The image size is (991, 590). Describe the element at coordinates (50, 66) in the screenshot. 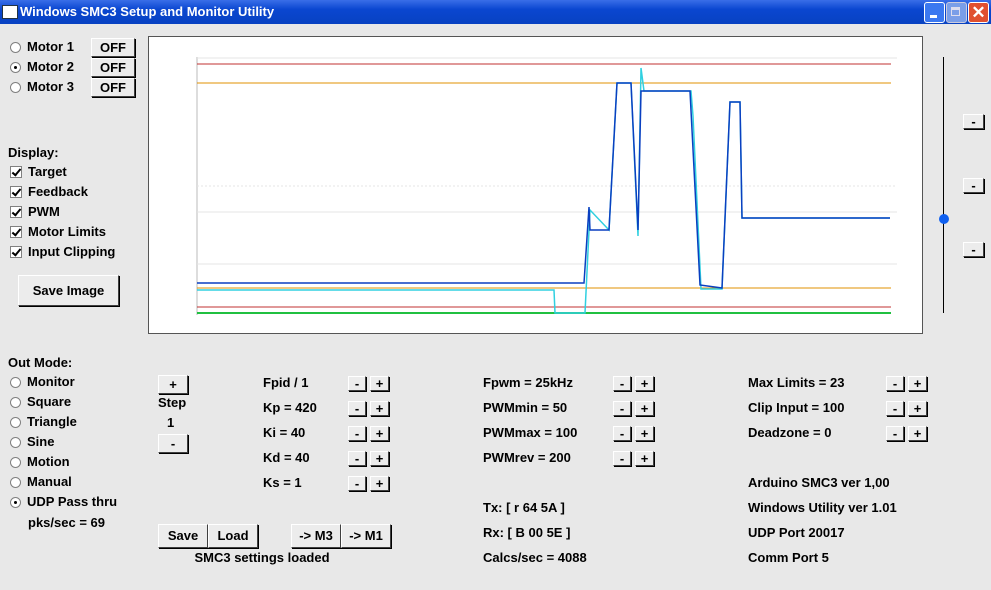

I see `motor-label: Motor 2` at that location.